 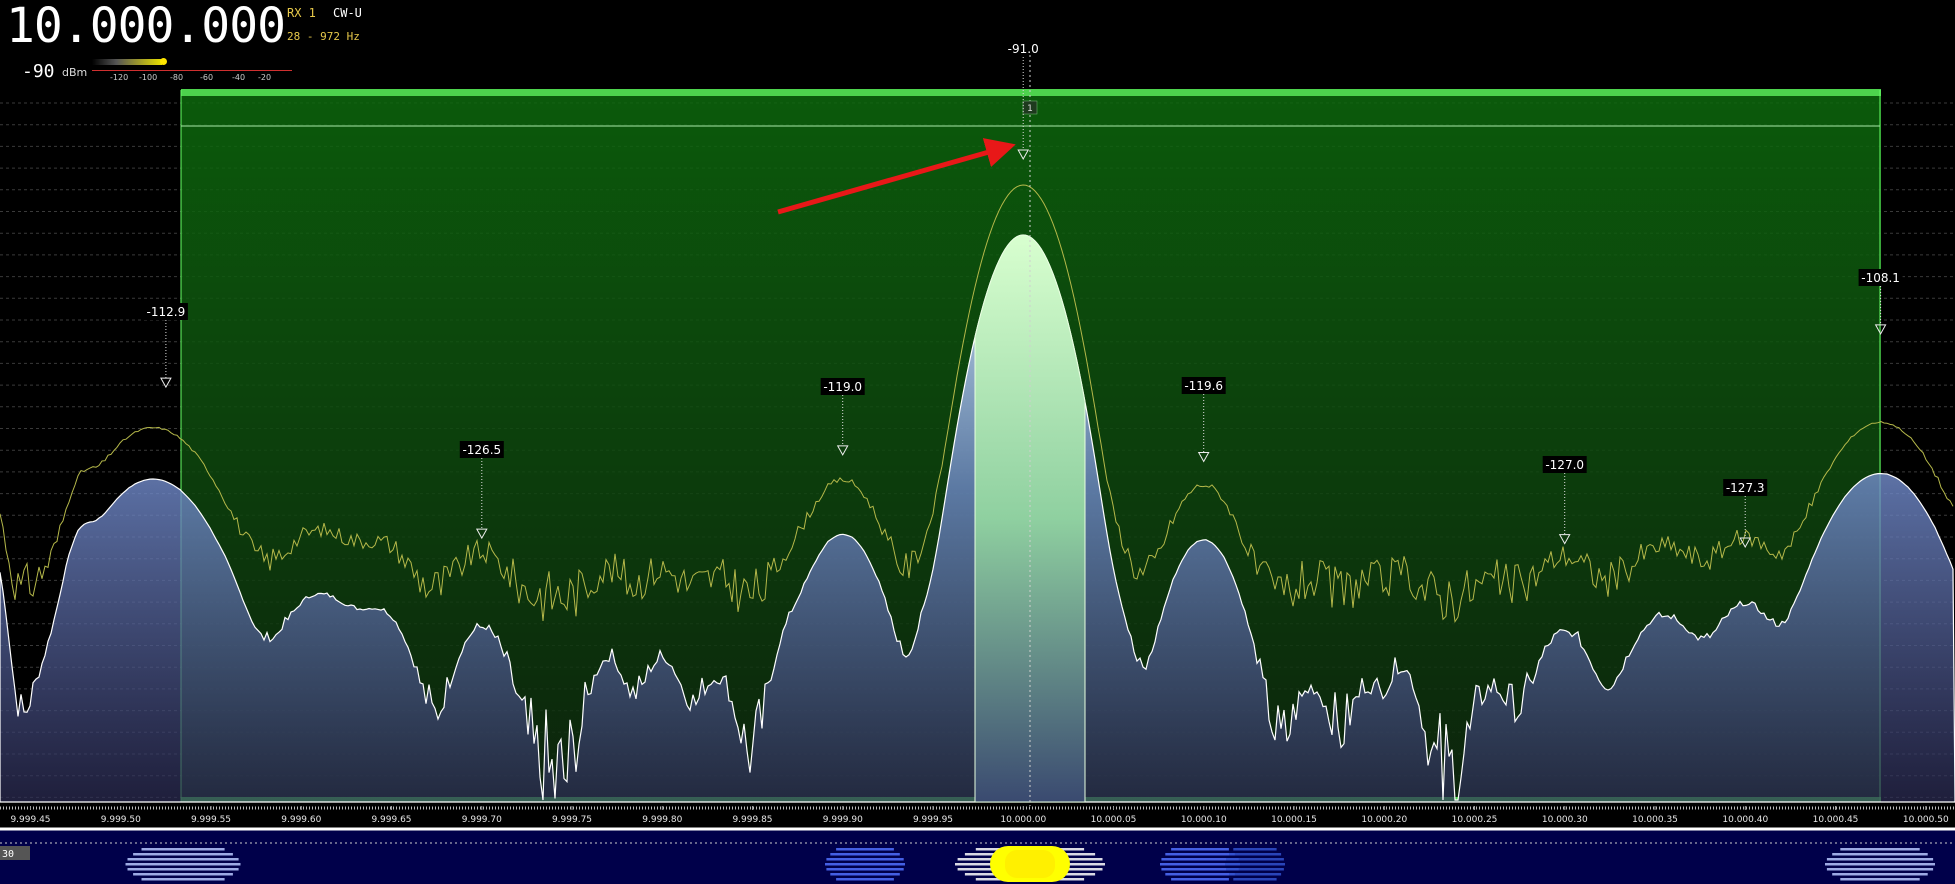 I want to click on passband-top-edge, so click(x=1031, y=92).